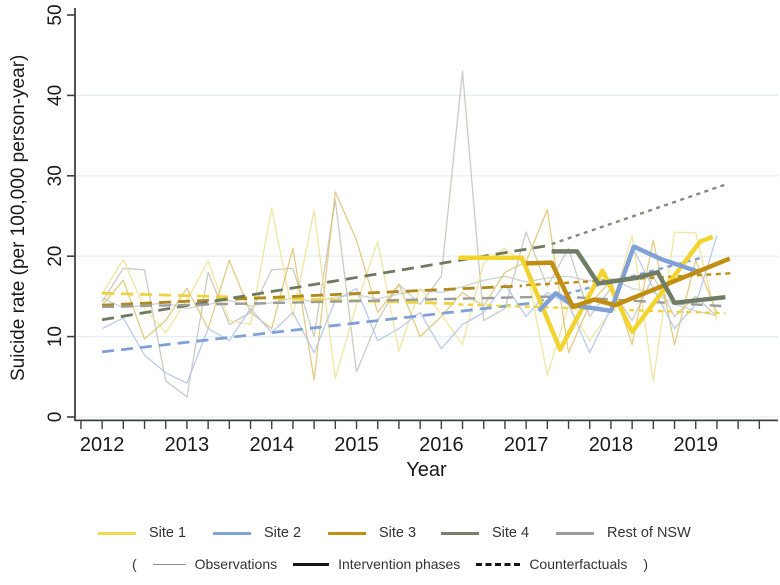 This screenshot has width=780, height=585. Describe the element at coordinates (187, 445) in the screenshot. I see `x-tick-label-2013: 2013` at that location.